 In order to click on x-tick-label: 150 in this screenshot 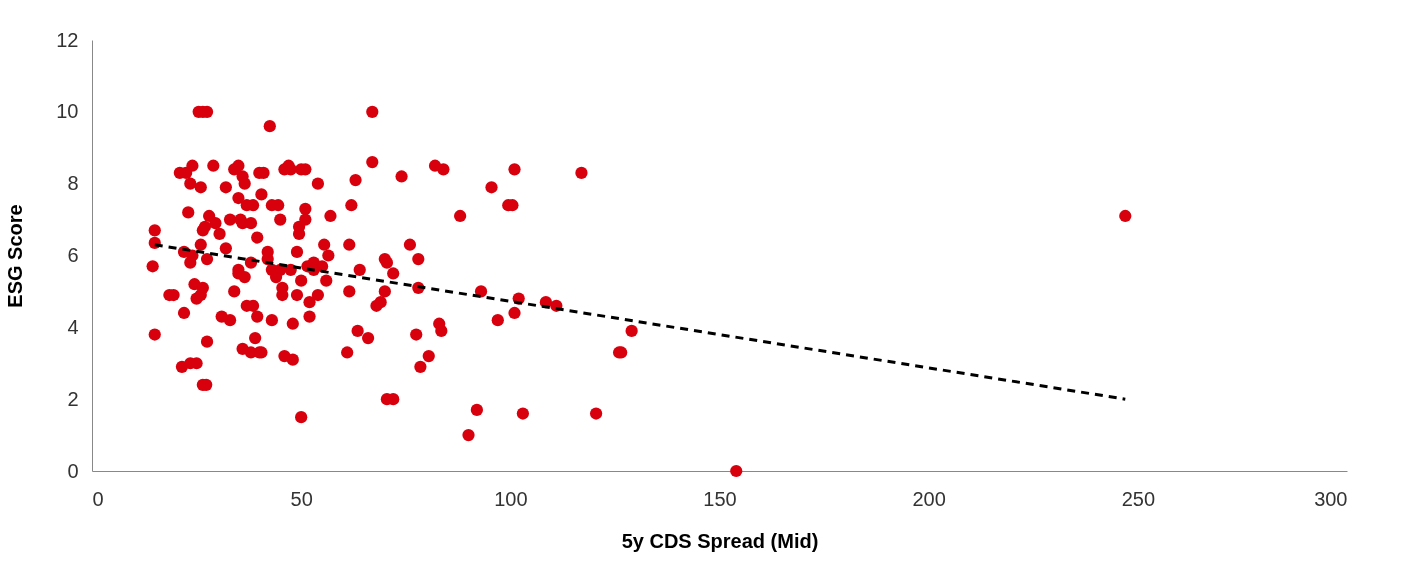, I will do `click(720, 498)`.